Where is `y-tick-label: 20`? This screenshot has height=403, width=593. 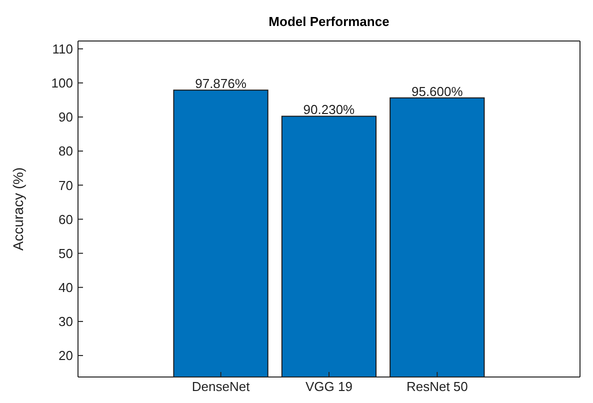 y-tick-label: 20 is located at coordinates (65, 356).